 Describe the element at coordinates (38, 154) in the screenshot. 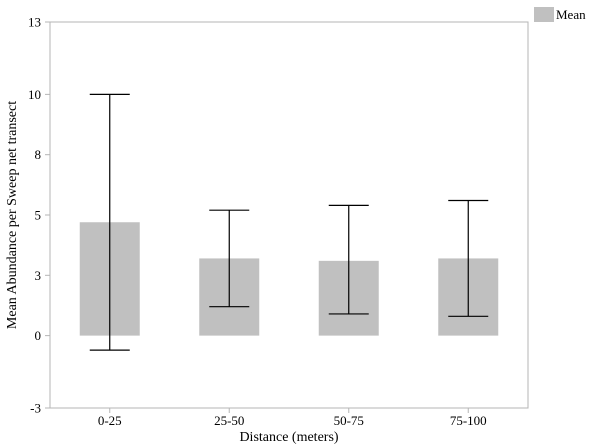

I see `y-tick-label: 8` at that location.